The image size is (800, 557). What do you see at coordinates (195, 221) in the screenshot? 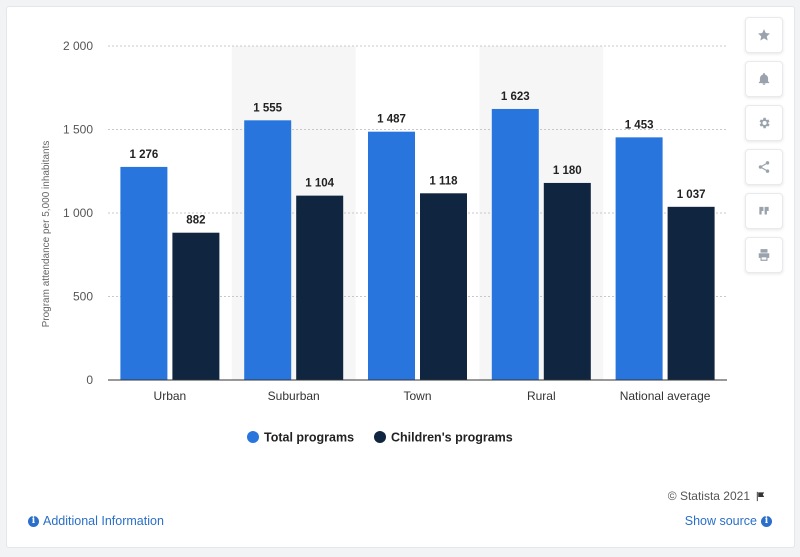
I see `value-label: 882` at bounding box center [195, 221].